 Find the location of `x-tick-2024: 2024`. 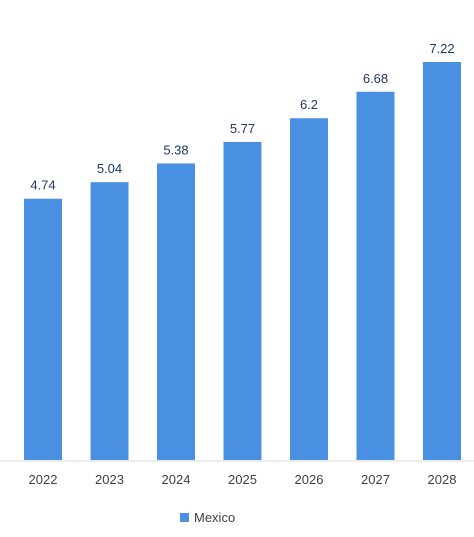

x-tick-2024: 2024 is located at coordinates (176, 479).